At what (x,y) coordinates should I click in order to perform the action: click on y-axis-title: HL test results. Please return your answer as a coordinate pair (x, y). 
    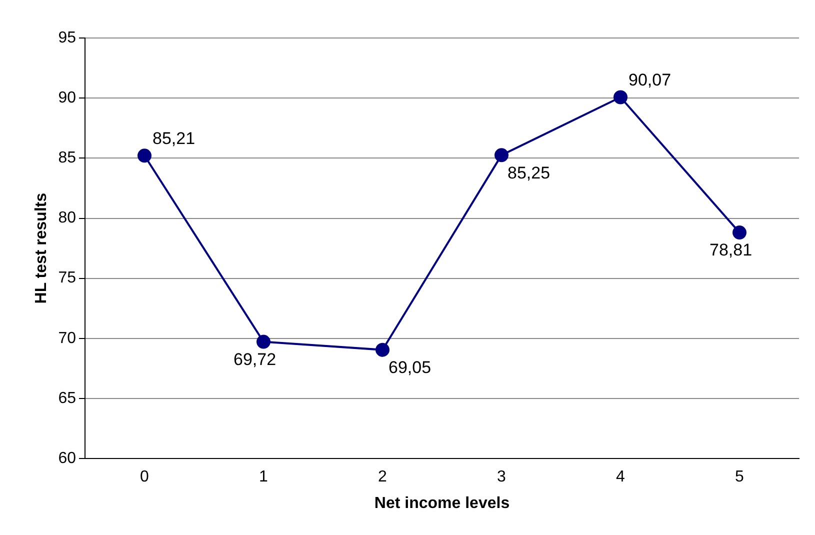
    Looking at the image, I should click on (41, 248).